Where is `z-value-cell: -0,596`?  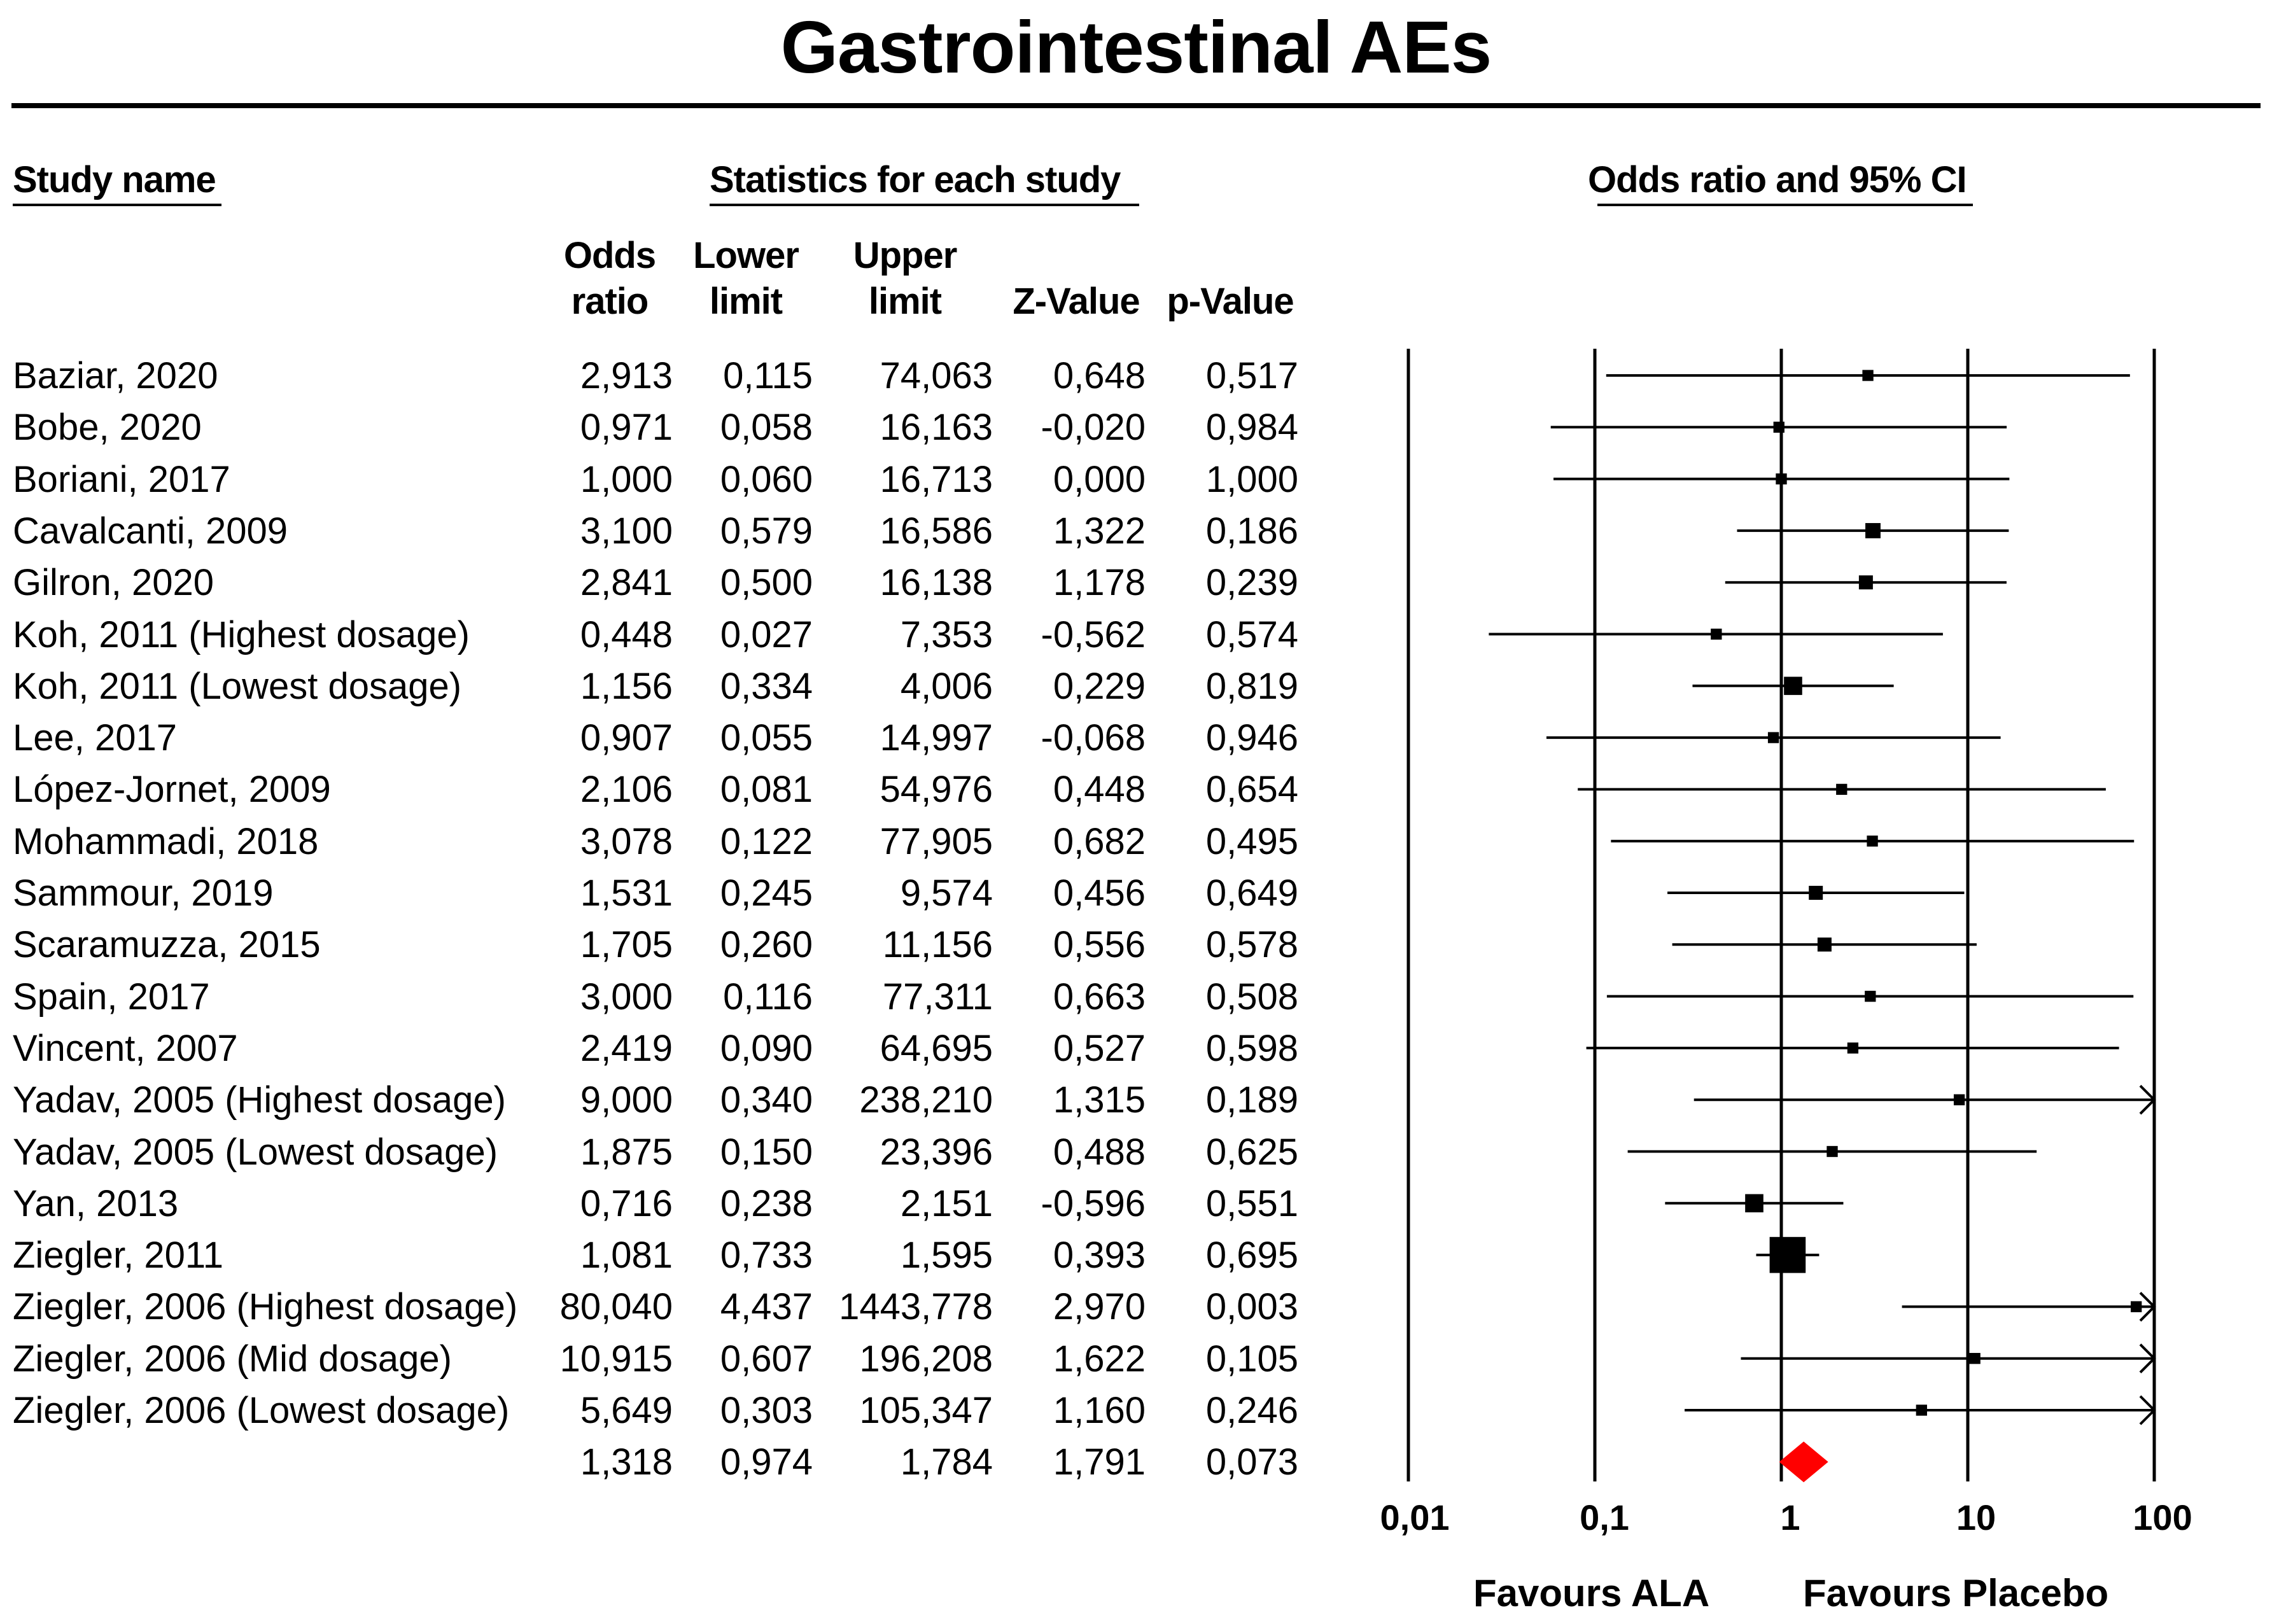
z-value-cell: -0,596 is located at coordinates (1093, 1203).